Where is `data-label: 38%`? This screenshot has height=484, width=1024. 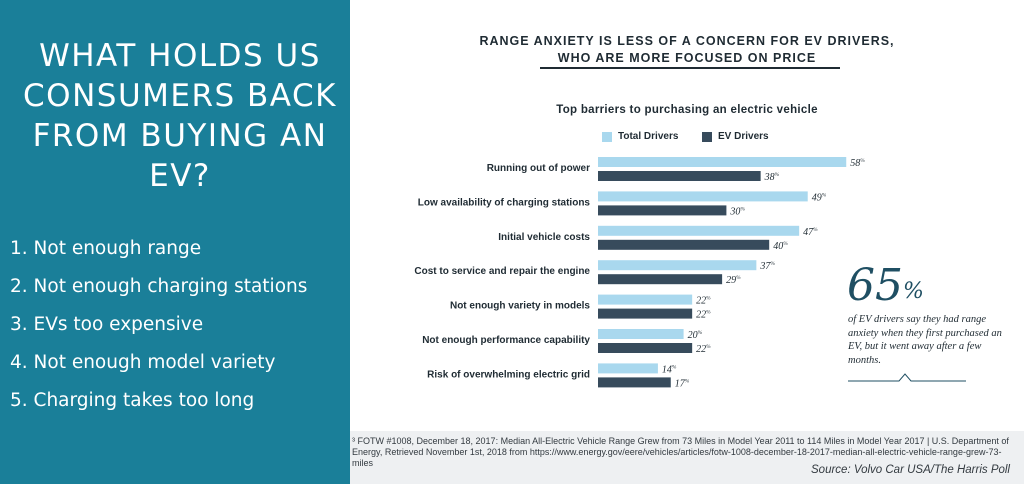 data-label: 38% is located at coordinates (772, 177).